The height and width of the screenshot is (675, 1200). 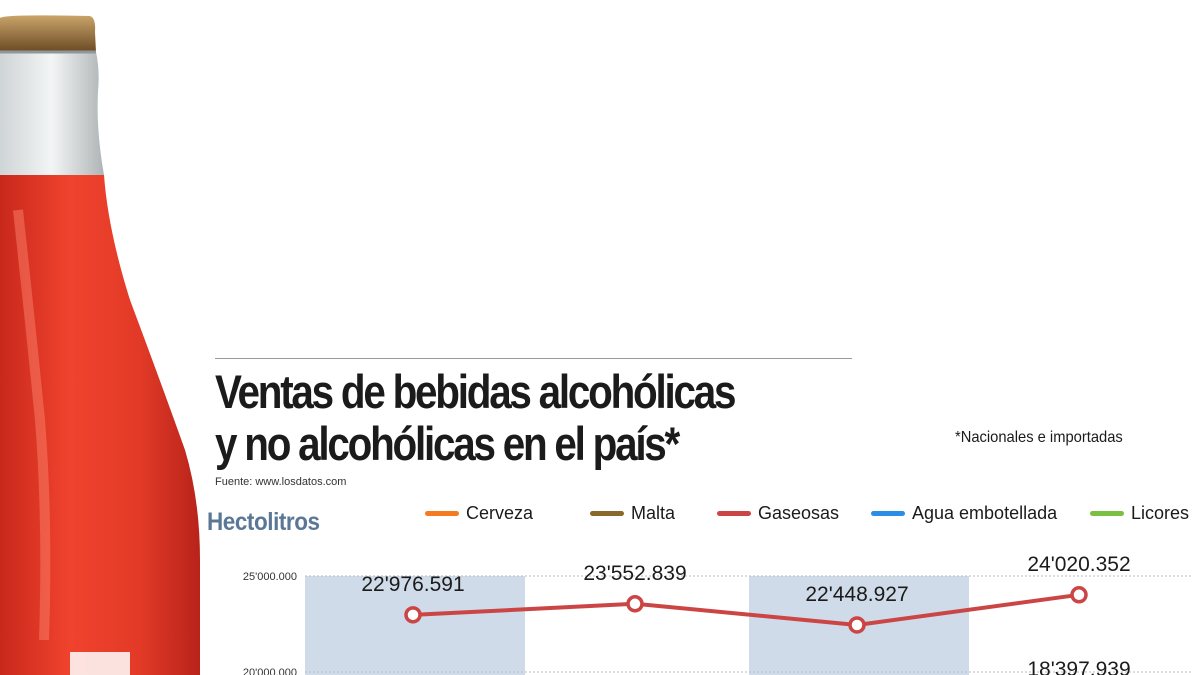 I want to click on legend-swatch-malta, so click(x=607, y=513).